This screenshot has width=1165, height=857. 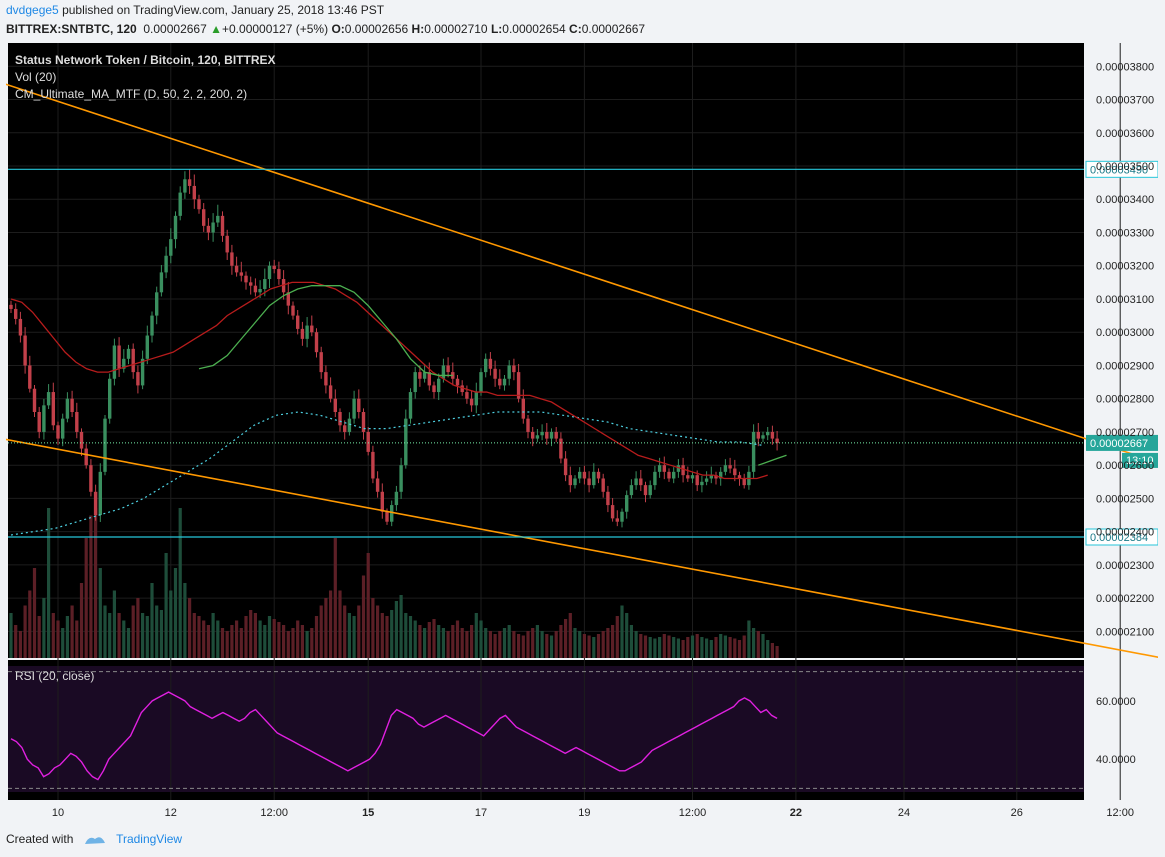 I want to click on ma-d-line-tail, so click(x=772, y=460).